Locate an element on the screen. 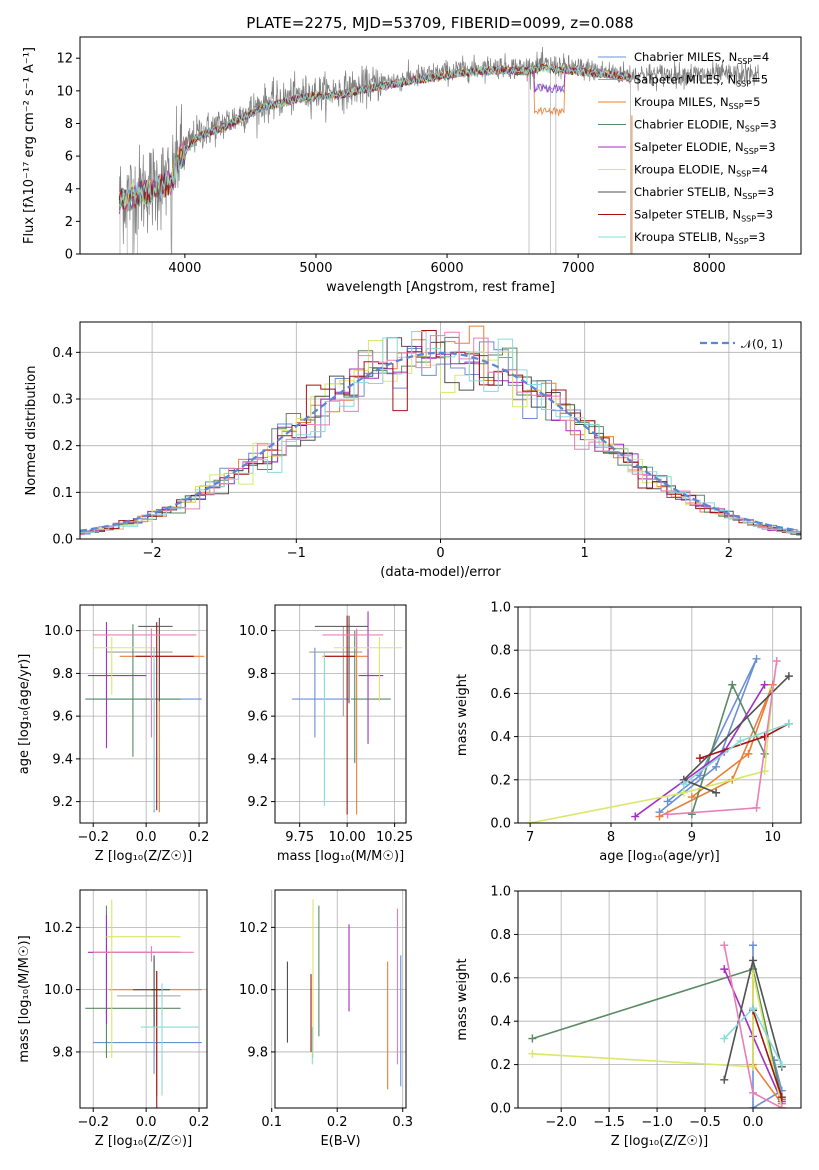  x-tick-label: 6000 is located at coordinates (447, 268).